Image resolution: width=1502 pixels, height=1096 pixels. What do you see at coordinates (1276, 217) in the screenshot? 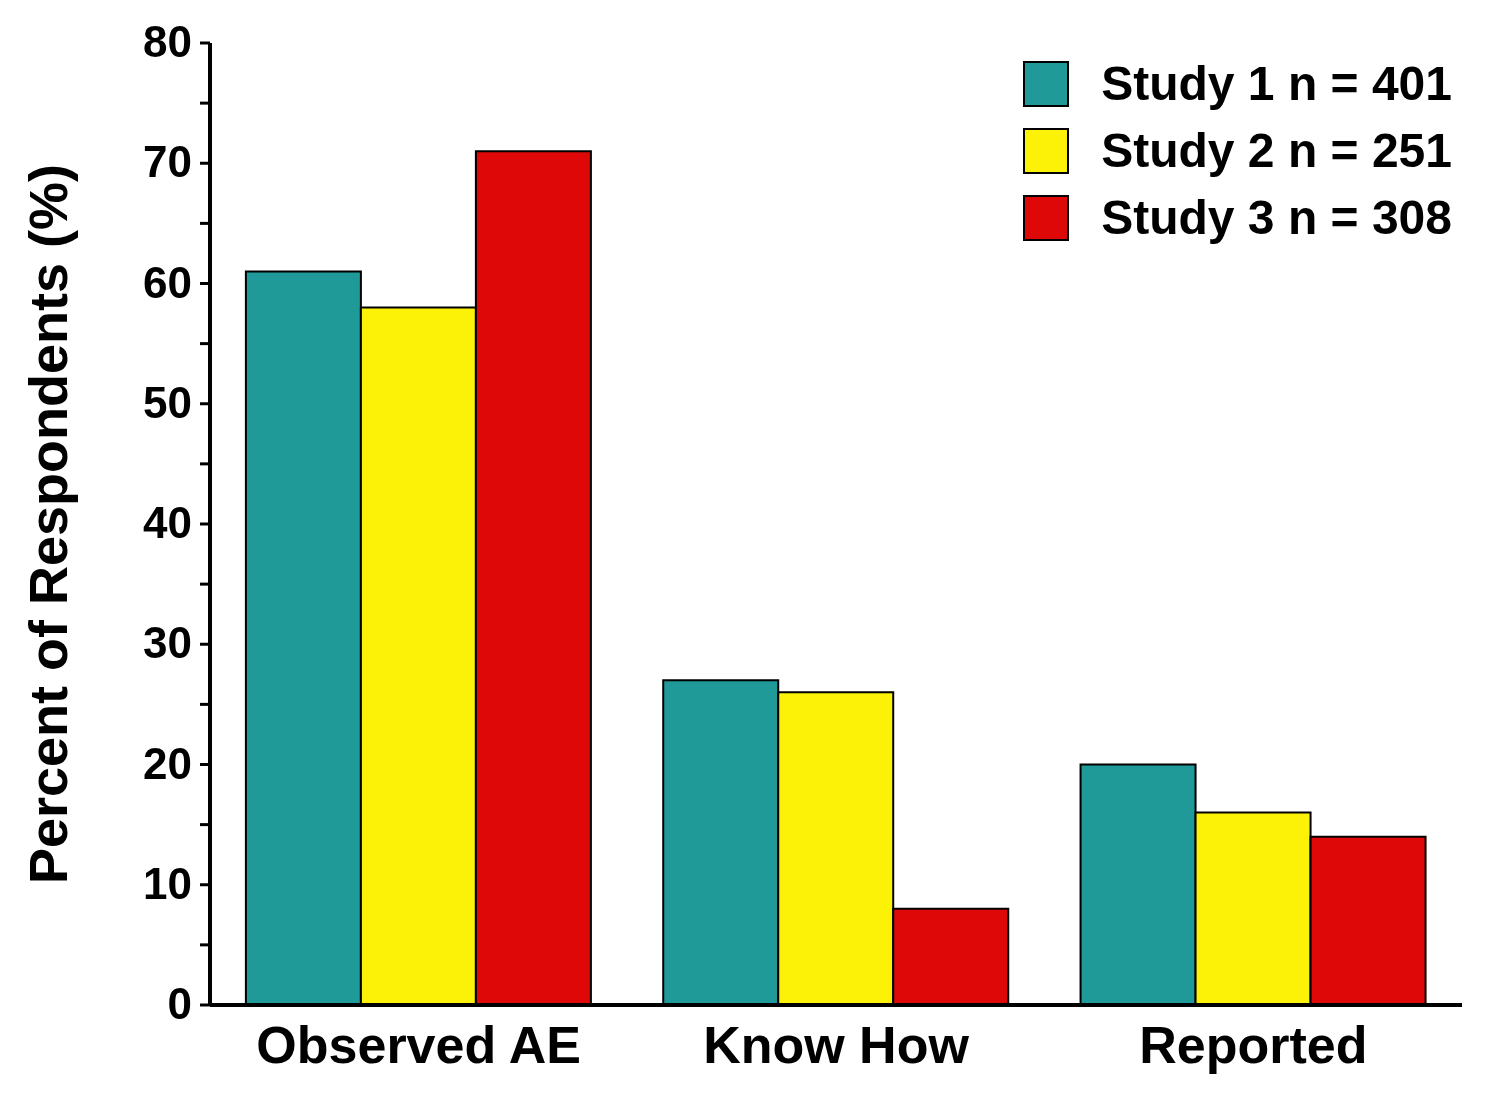
I see `legend-label: Study 3 n = 308` at bounding box center [1276, 217].